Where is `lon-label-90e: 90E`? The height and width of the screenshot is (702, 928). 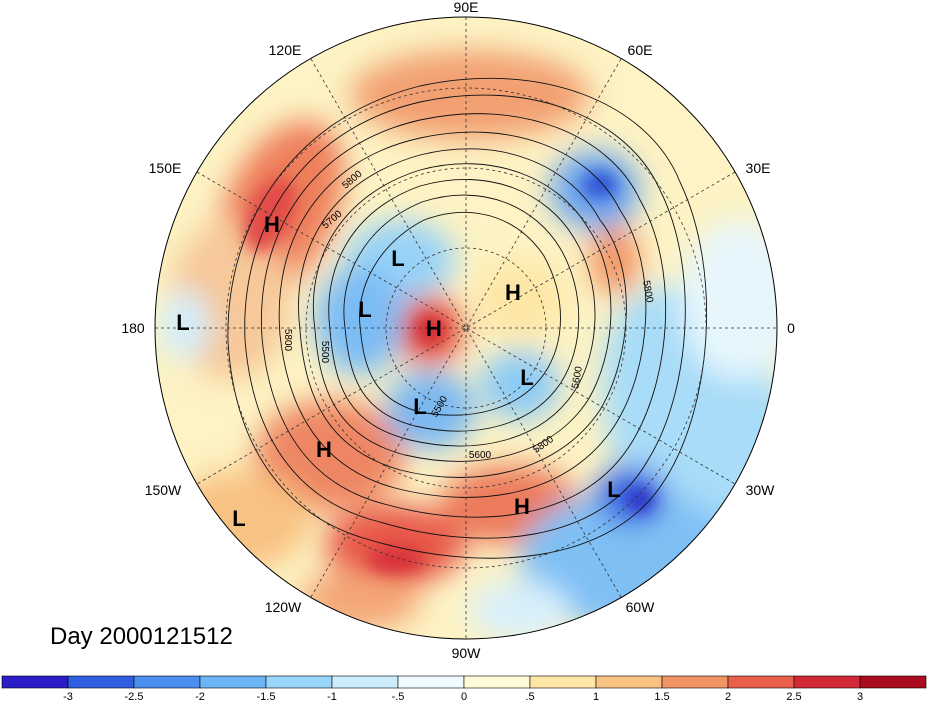 lon-label-90e: 90E is located at coordinates (466, 7).